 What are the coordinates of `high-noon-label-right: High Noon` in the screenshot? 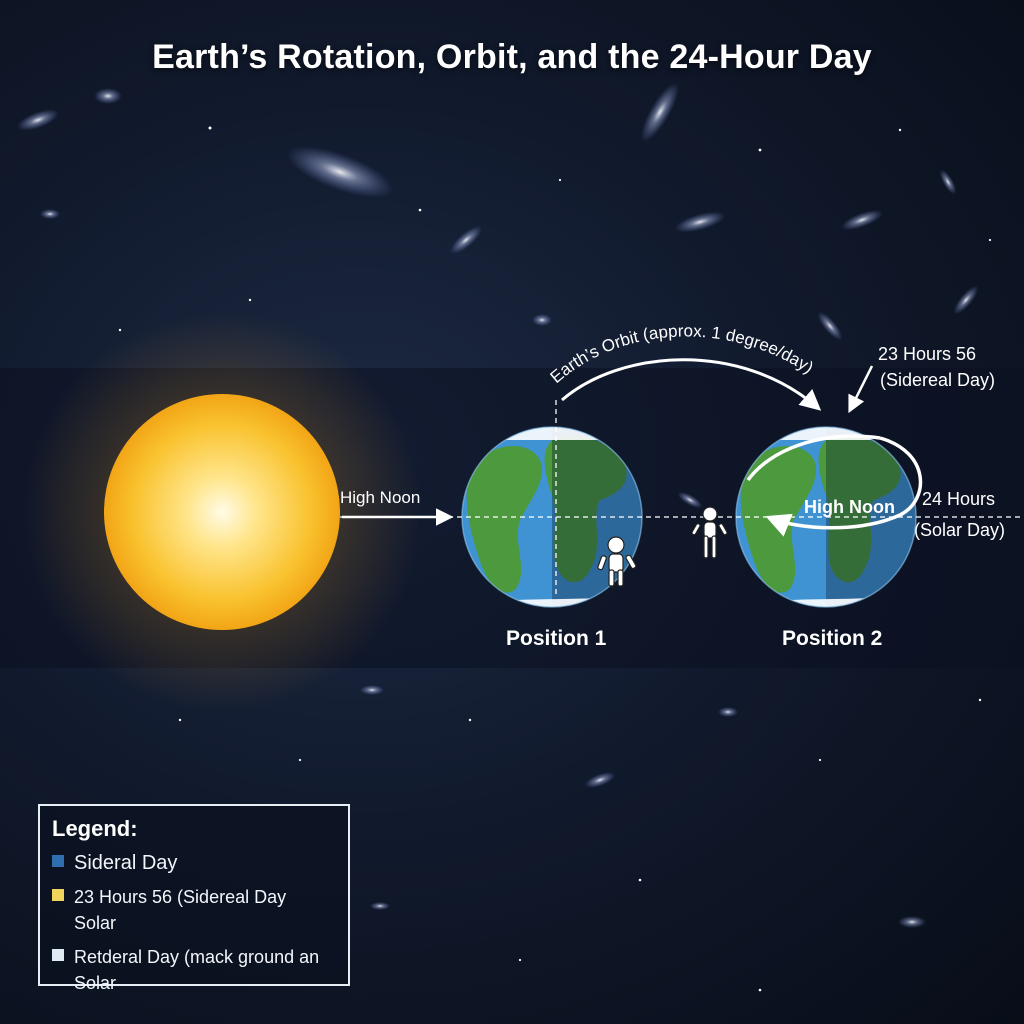 It's located at (849, 507).